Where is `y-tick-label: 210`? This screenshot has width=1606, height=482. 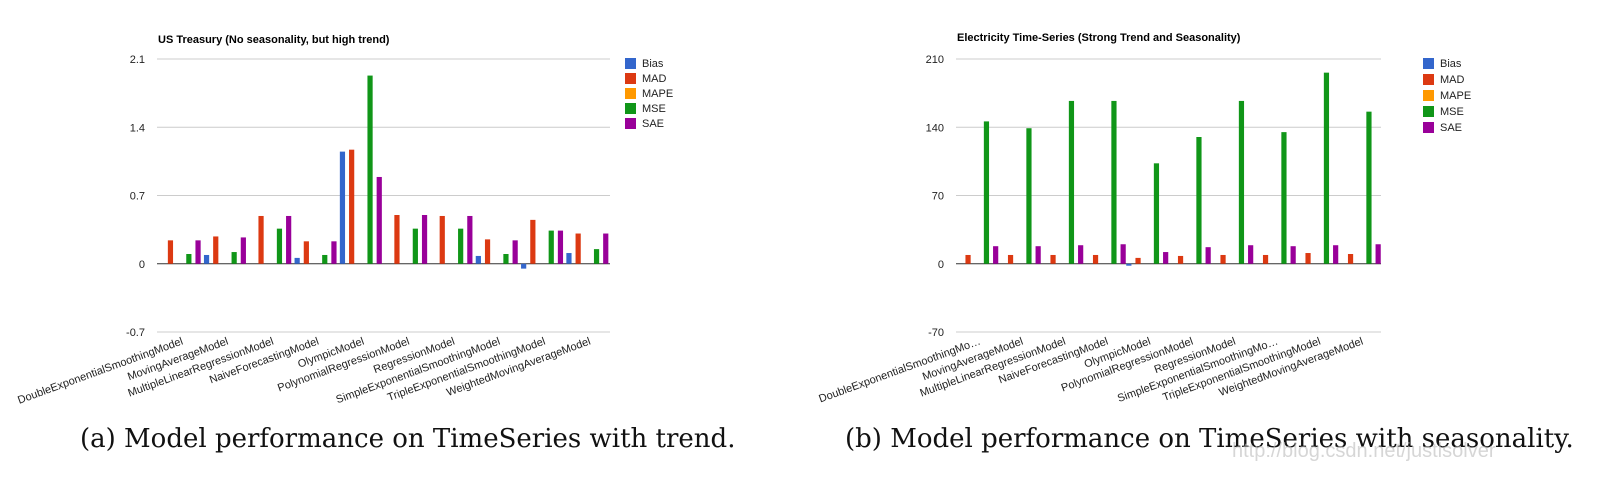 y-tick-label: 210 is located at coordinates (935, 60).